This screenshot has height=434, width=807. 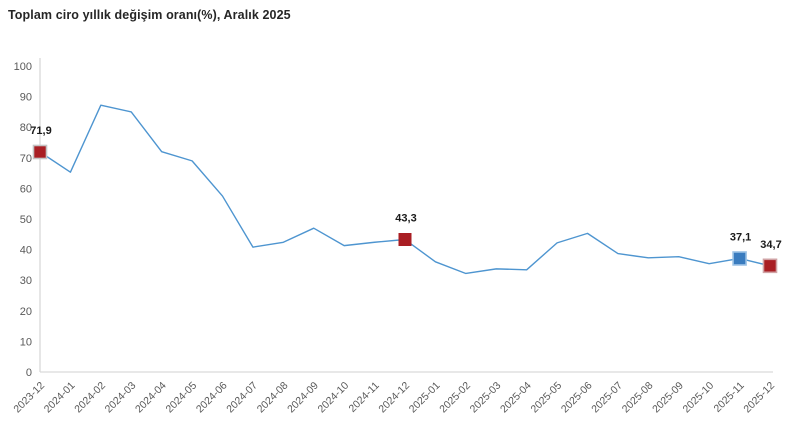 What do you see at coordinates (668, 398) in the screenshot?
I see `x-axis-tick-label: 2025-09` at bounding box center [668, 398].